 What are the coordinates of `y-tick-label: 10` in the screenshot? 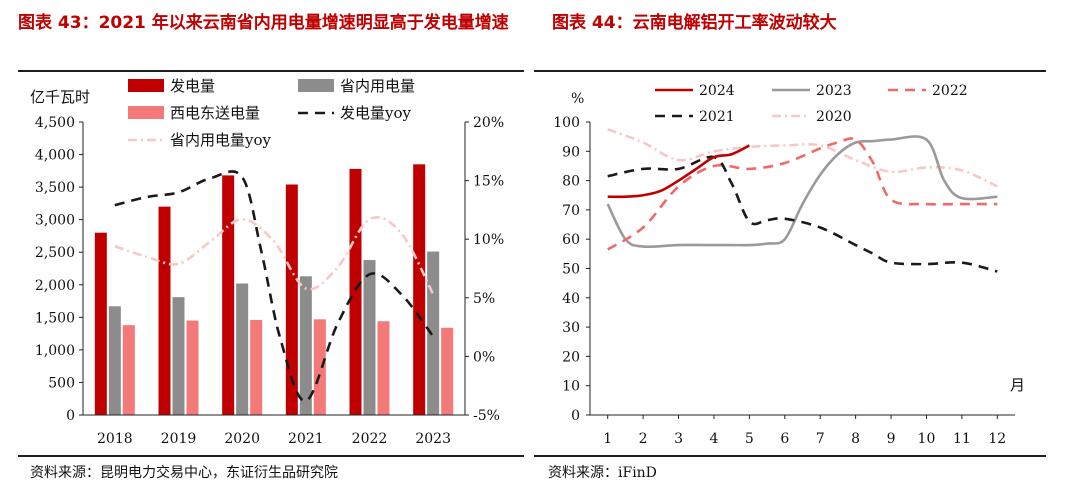 It's located at (571, 387).